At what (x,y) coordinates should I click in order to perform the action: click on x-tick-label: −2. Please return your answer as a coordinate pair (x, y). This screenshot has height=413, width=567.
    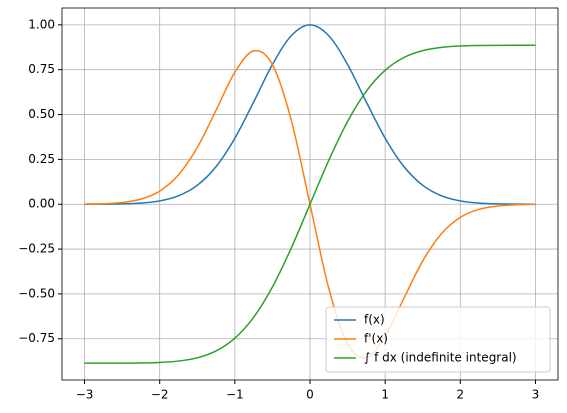
    Looking at the image, I should click on (160, 395).